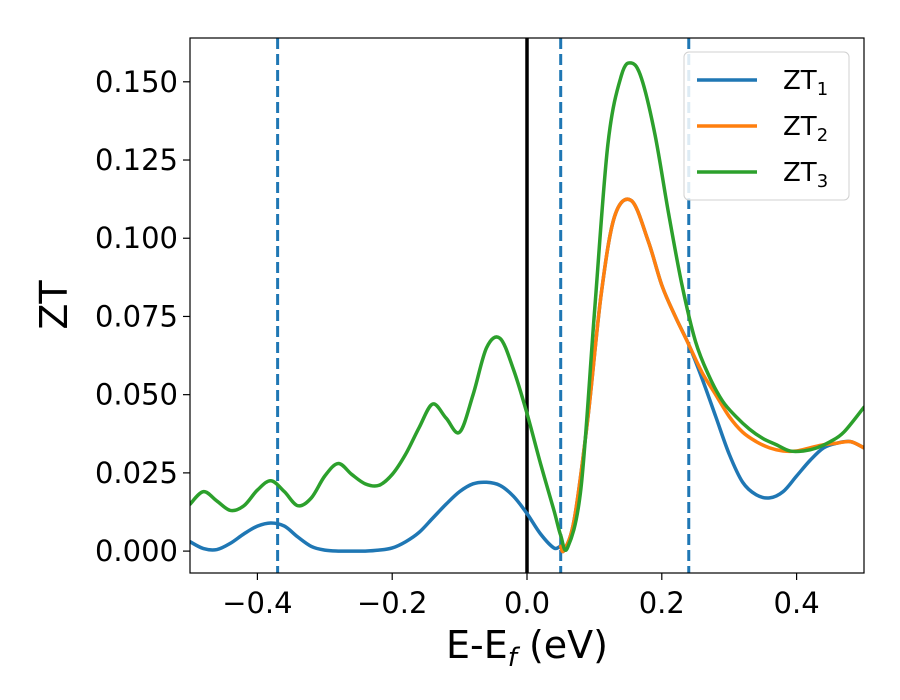  What do you see at coordinates (136, 238) in the screenshot?
I see `y-tick-label: 0.100` at bounding box center [136, 238].